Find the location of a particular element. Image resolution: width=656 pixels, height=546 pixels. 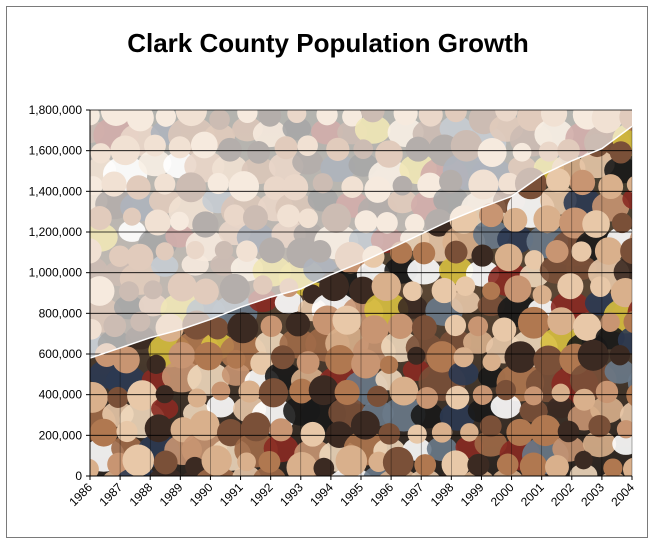

y-tick-label: 800,000 is located at coordinates (61, 313).